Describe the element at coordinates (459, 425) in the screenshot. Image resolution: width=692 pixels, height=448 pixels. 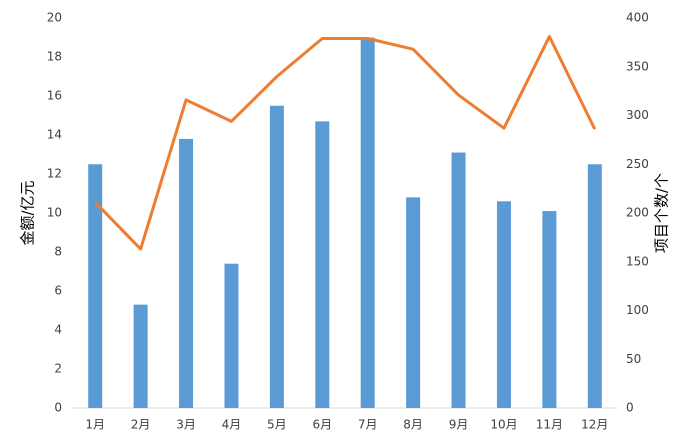
I see `x-tick-label: 9月` at that location.